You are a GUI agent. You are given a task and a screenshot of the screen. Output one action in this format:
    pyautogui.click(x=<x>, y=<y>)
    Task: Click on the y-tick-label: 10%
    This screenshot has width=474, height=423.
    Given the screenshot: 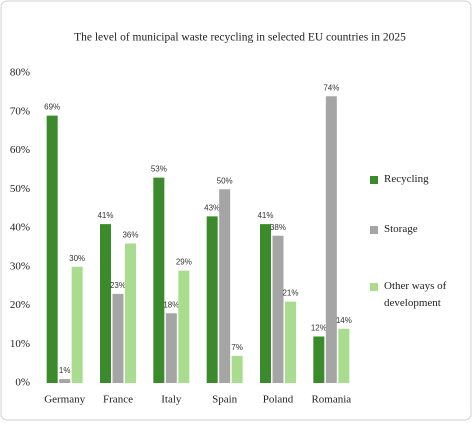 What is the action you would take?
    pyautogui.click(x=20, y=344)
    